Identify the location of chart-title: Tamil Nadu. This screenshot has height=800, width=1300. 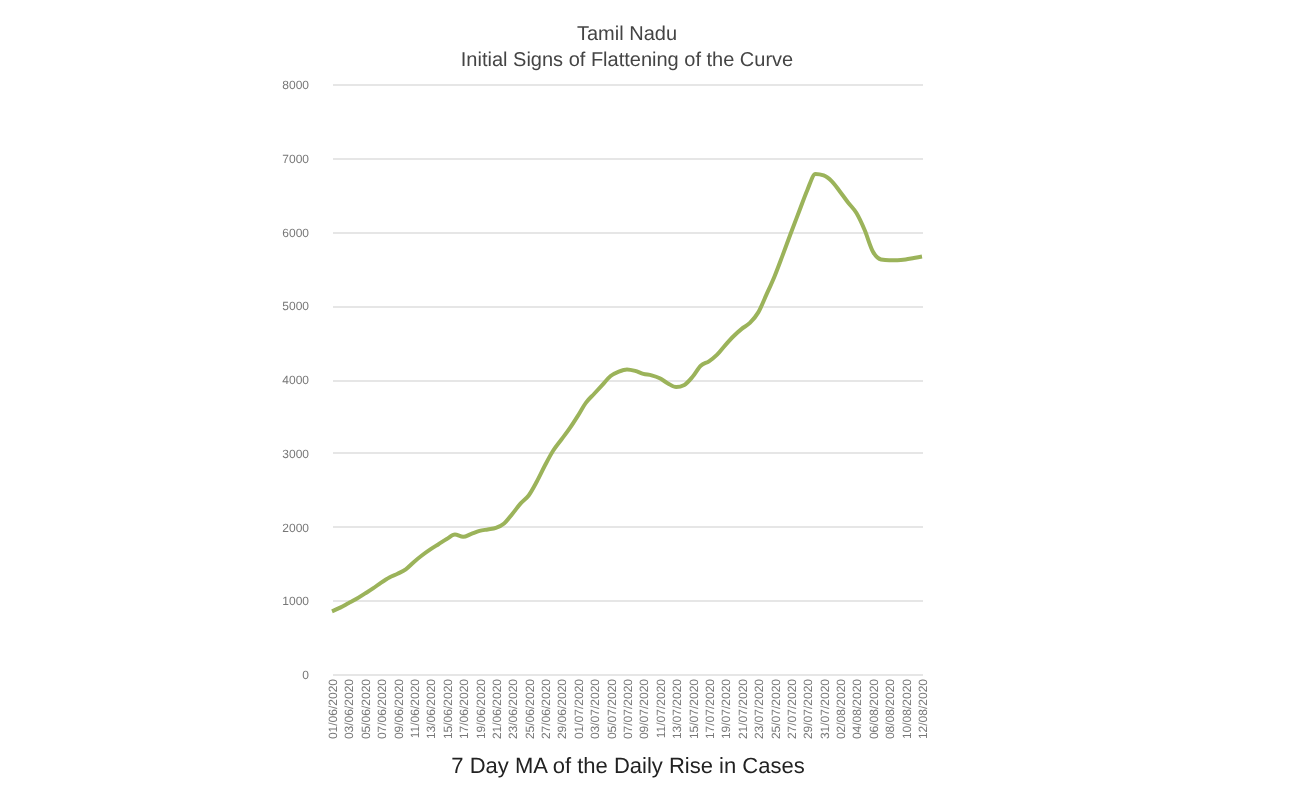
(627, 35).